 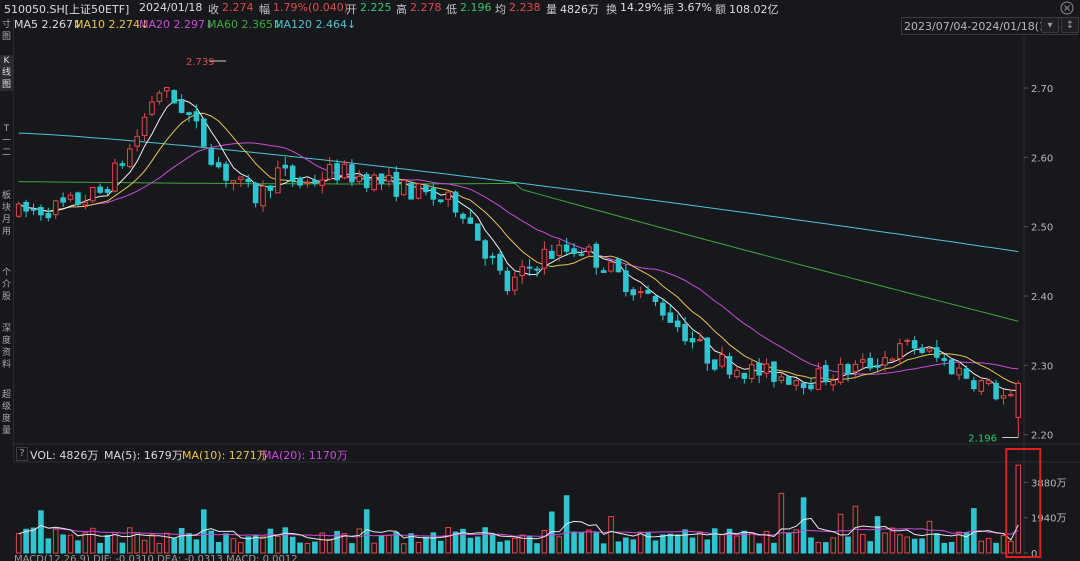 I want to click on vol-ma10-legend: MA(10): 1271万, so click(x=225, y=455).